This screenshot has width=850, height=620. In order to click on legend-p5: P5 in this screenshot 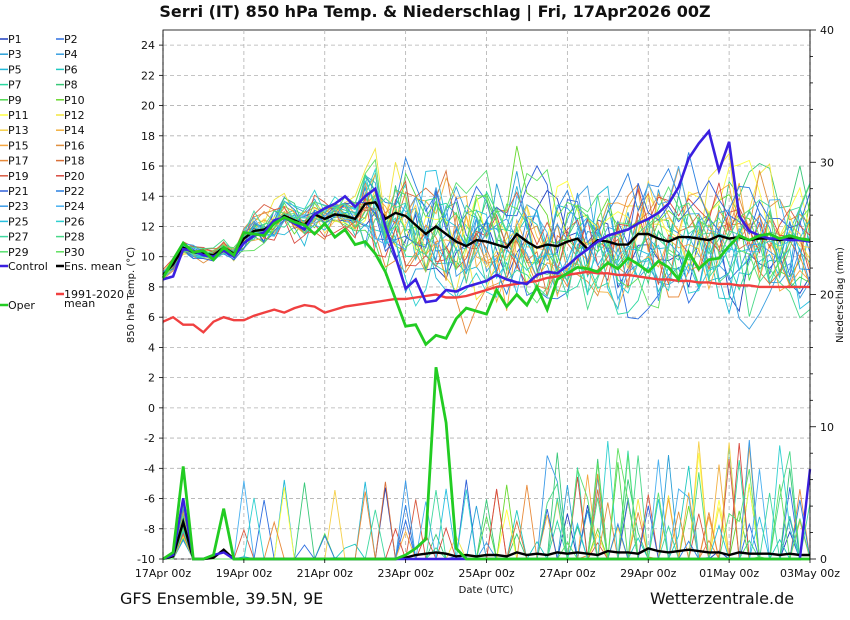, I will do `click(15, 69)`.